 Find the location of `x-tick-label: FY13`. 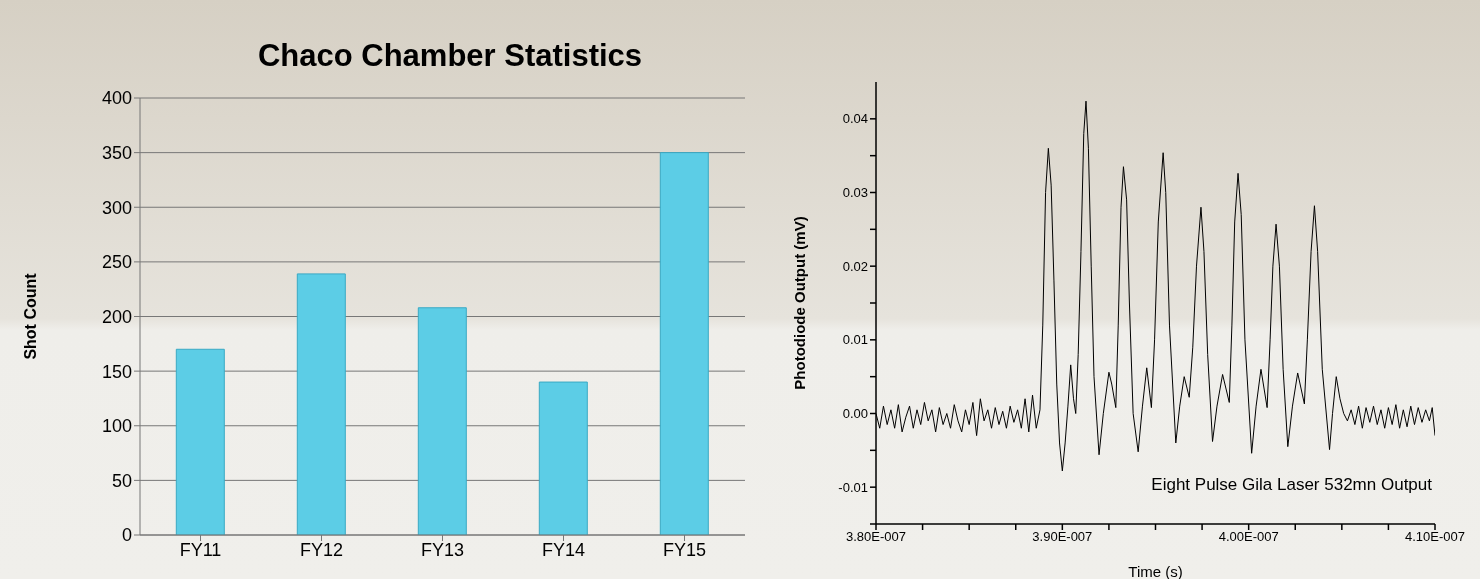

x-tick-label: FY13 is located at coordinates (442, 549).